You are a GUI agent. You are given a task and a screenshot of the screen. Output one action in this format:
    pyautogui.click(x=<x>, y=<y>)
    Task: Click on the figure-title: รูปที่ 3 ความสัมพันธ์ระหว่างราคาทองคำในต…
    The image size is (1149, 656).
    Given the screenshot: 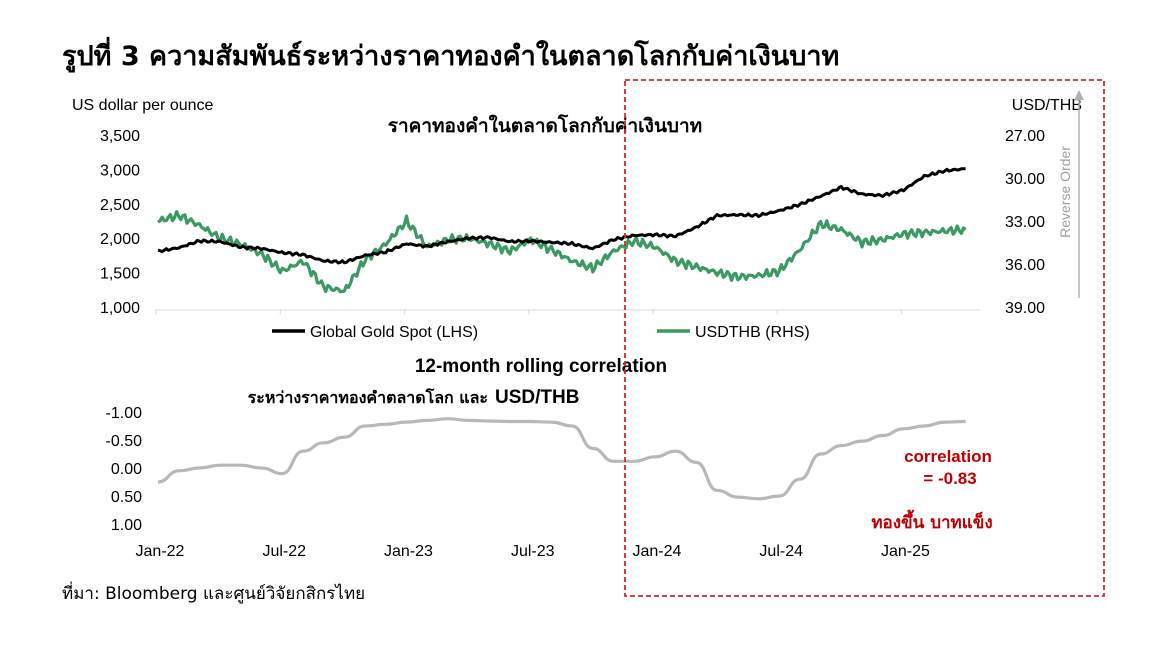 What is the action you would take?
    pyautogui.click(x=451, y=56)
    